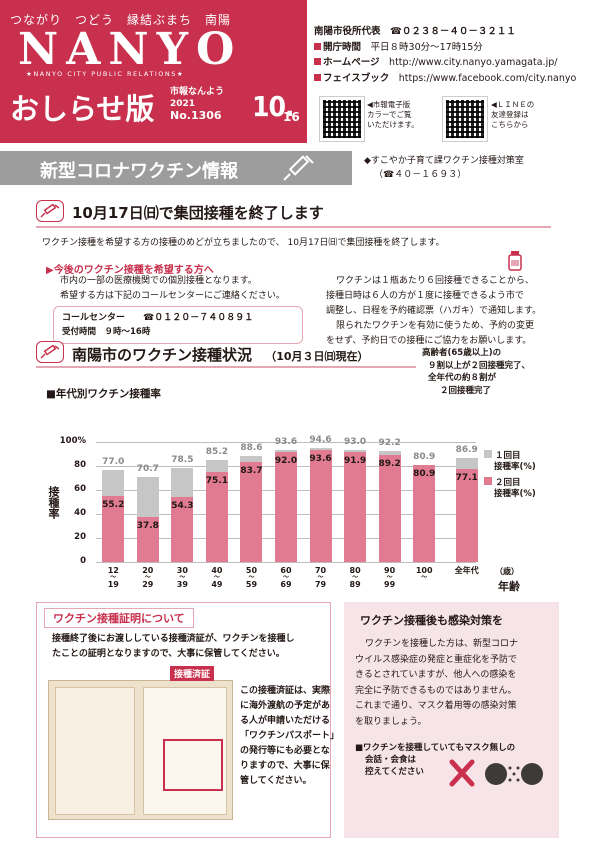 This screenshot has height=841, width=595. I want to click on issue-year: 2021, so click(183, 104).